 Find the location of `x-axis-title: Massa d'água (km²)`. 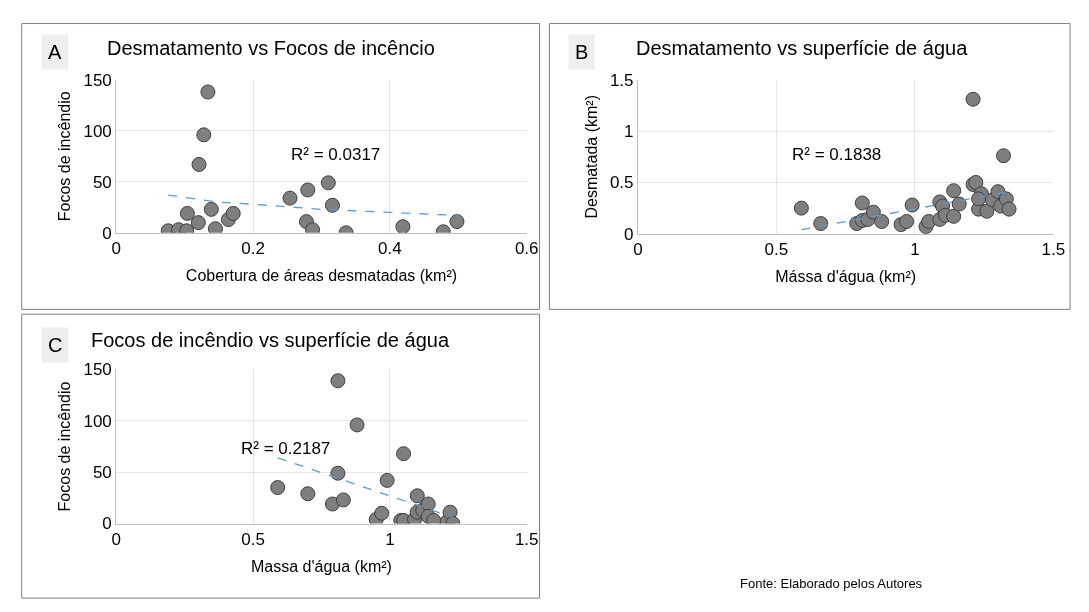

x-axis-title: Massa d'água (km²) is located at coordinates (321, 566).